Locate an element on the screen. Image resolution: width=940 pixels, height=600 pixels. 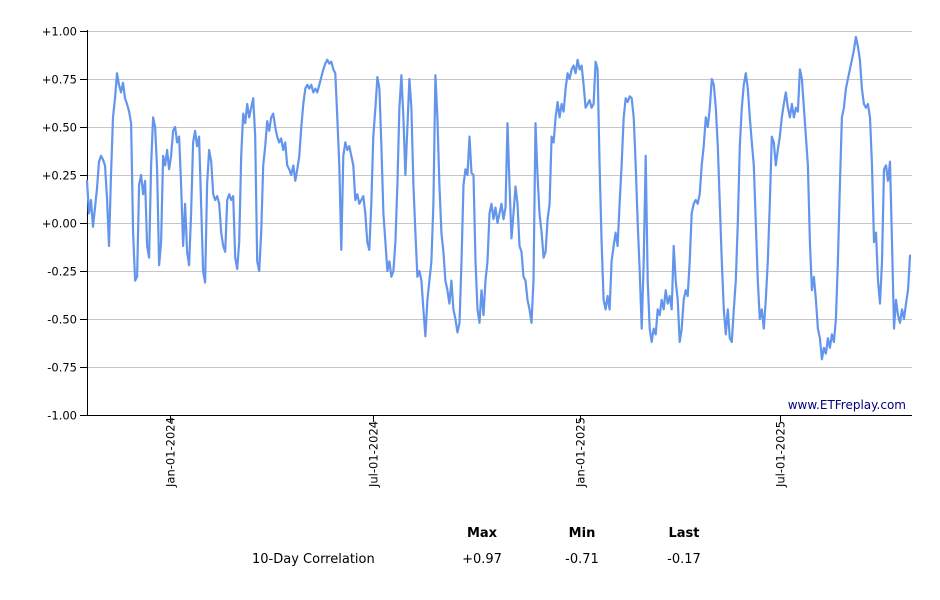
x-tick-label: Jan-01-2025 is located at coordinates (581, 452).